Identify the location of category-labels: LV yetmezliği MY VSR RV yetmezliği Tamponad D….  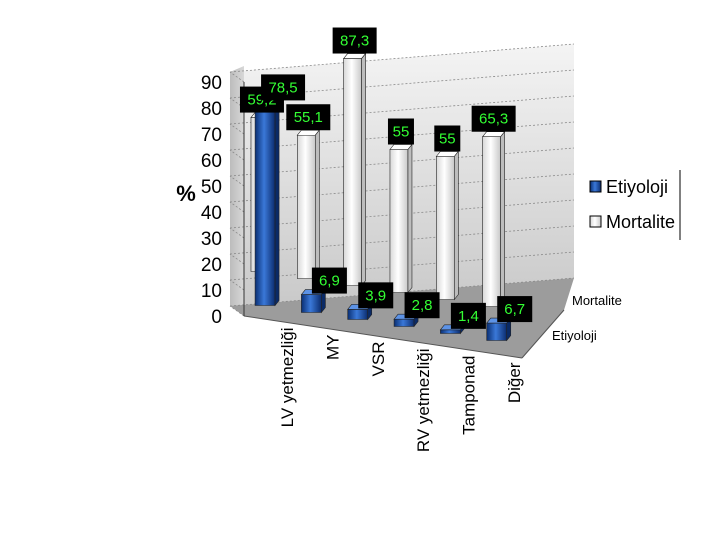
(401, 390).